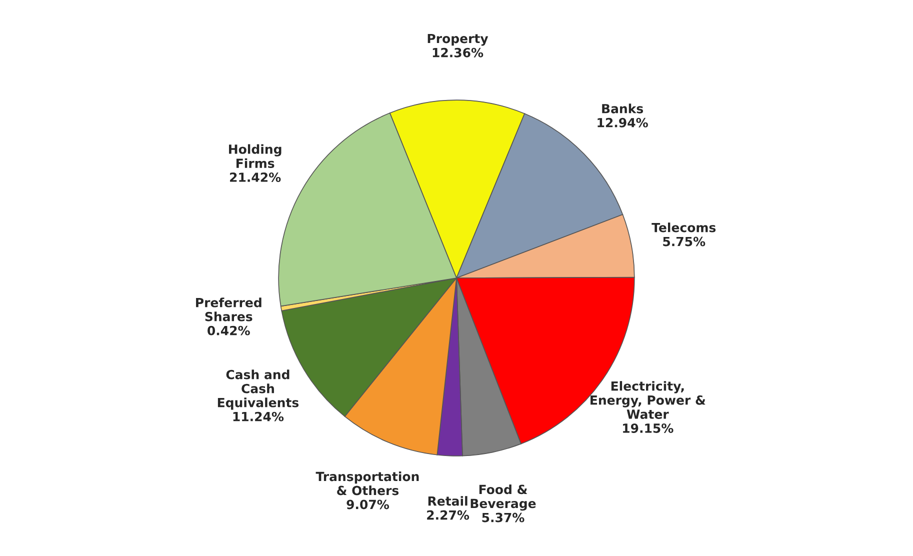  Describe the element at coordinates (367, 505) in the screenshot. I see `data-label: 9.07%` at that location.